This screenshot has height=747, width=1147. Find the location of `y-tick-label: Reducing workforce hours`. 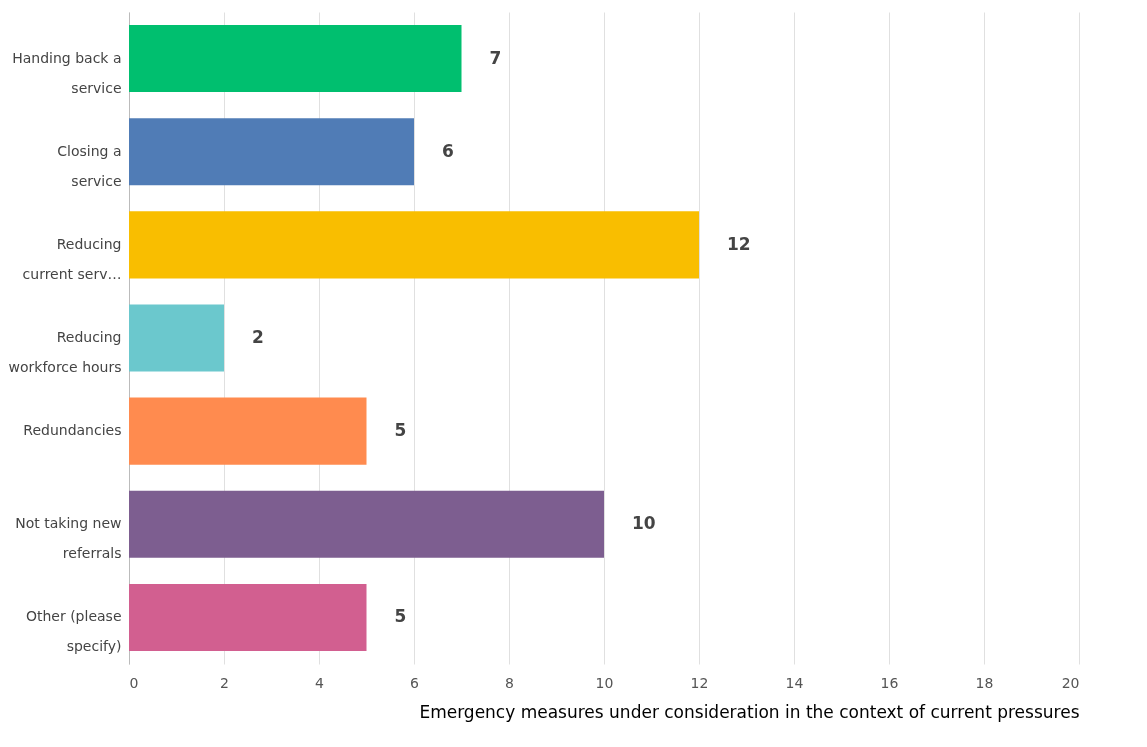

y-tick-label: Reducing workforce hours is located at coordinates (65, 352).